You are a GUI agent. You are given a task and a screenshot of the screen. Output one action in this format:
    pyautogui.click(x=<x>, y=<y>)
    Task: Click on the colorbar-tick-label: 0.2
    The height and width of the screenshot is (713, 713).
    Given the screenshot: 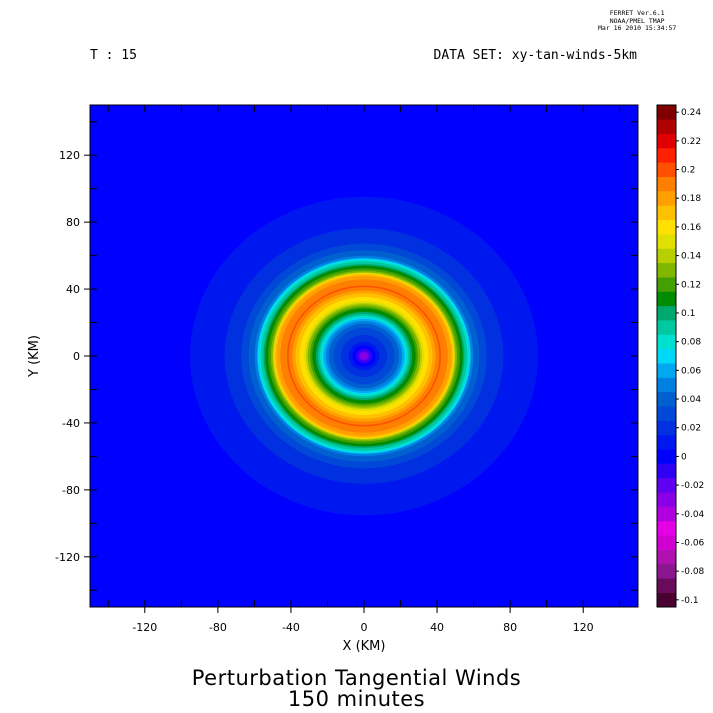 What is the action you would take?
    pyautogui.click(x=688, y=171)
    